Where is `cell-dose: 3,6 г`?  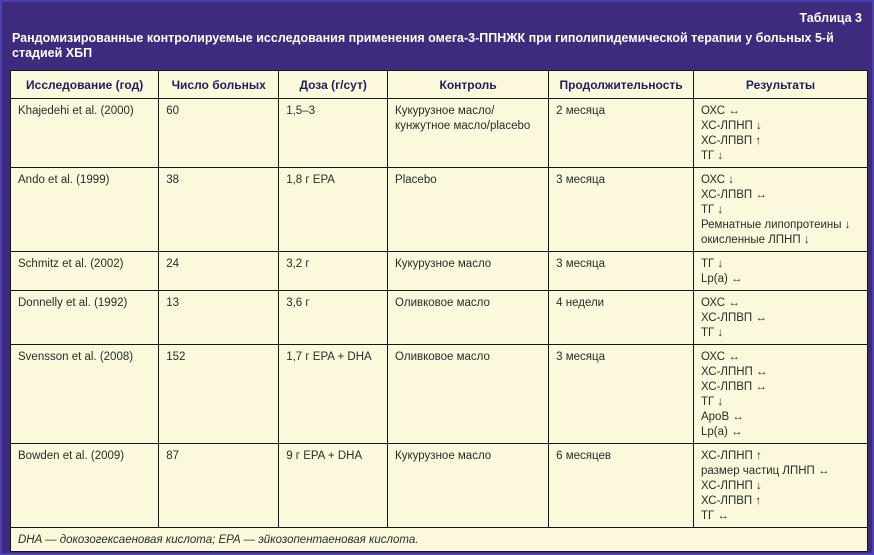 cell-dose: 3,6 г is located at coordinates (333, 317).